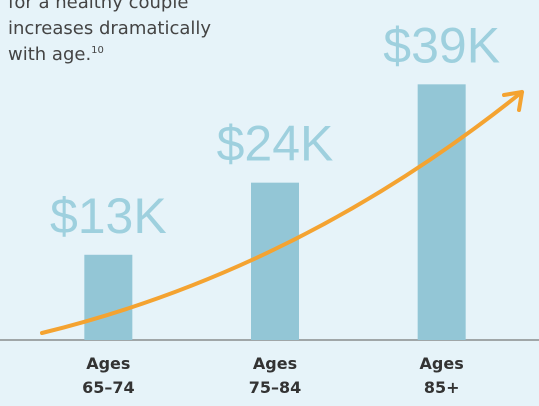  I want to click on value-label: $13K, so click(108, 216).